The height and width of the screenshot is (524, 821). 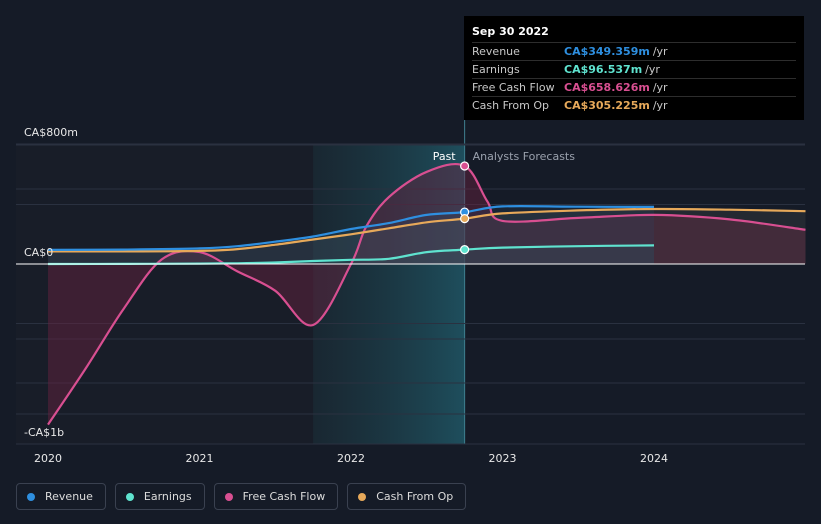 What do you see at coordinates (607, 105) in the screenshot?
I see `tooltip-value: CA$305.225m` at bounding box center [607, 105].